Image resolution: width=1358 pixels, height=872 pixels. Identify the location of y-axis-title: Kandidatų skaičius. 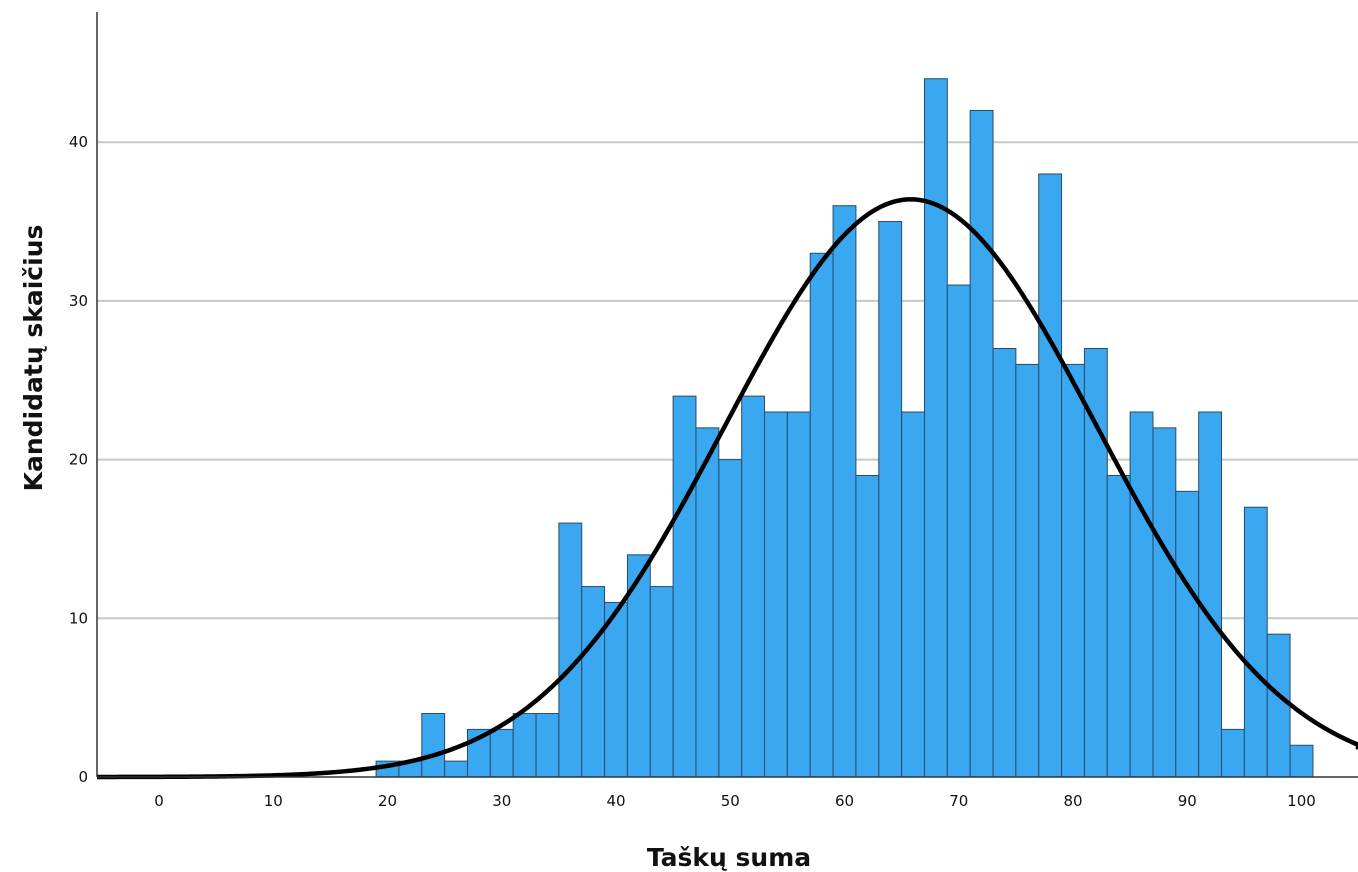
(33, 358).